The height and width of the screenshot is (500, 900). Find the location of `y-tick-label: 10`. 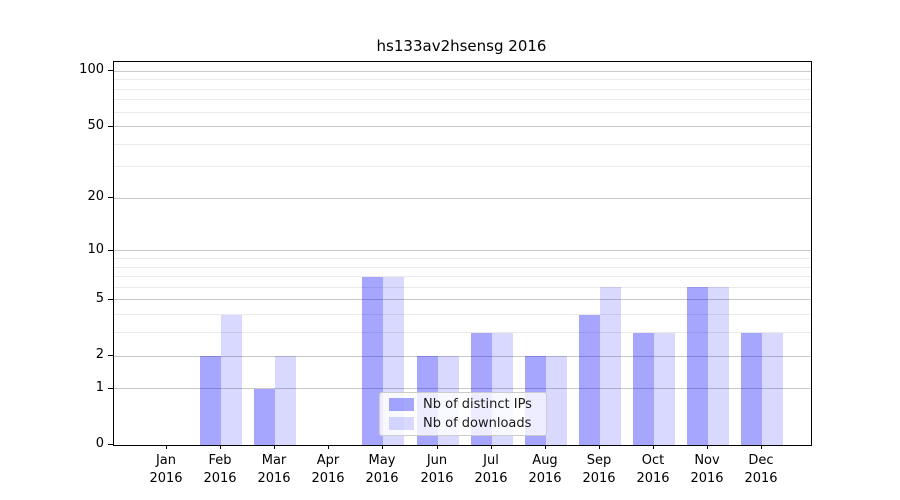

y-tick-label: 10 is located at coordinates (95, 249).